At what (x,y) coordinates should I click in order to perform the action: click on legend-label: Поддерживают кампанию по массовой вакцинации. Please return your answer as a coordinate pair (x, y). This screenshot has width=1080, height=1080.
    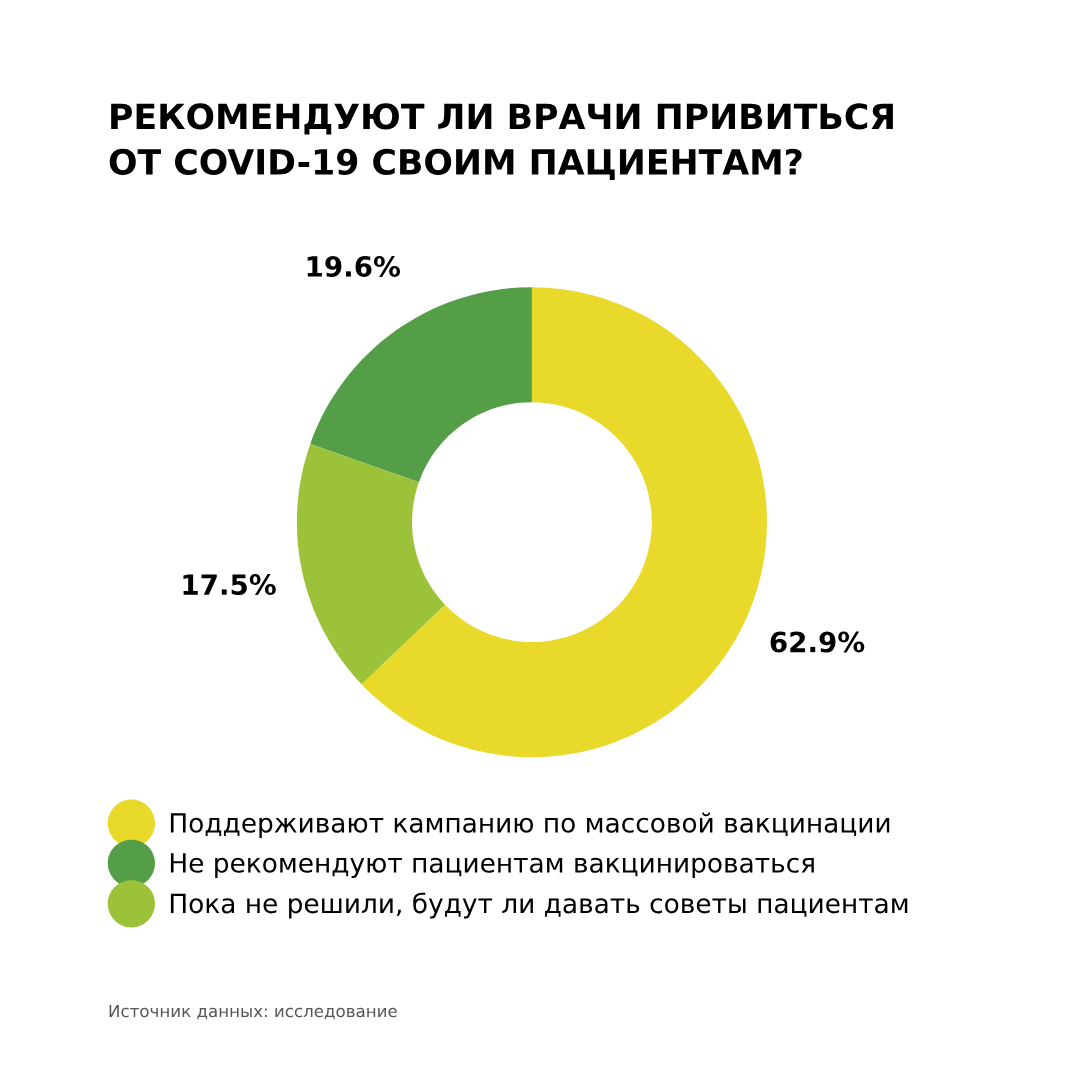
    Looking at the image, I should click on (530, 825).